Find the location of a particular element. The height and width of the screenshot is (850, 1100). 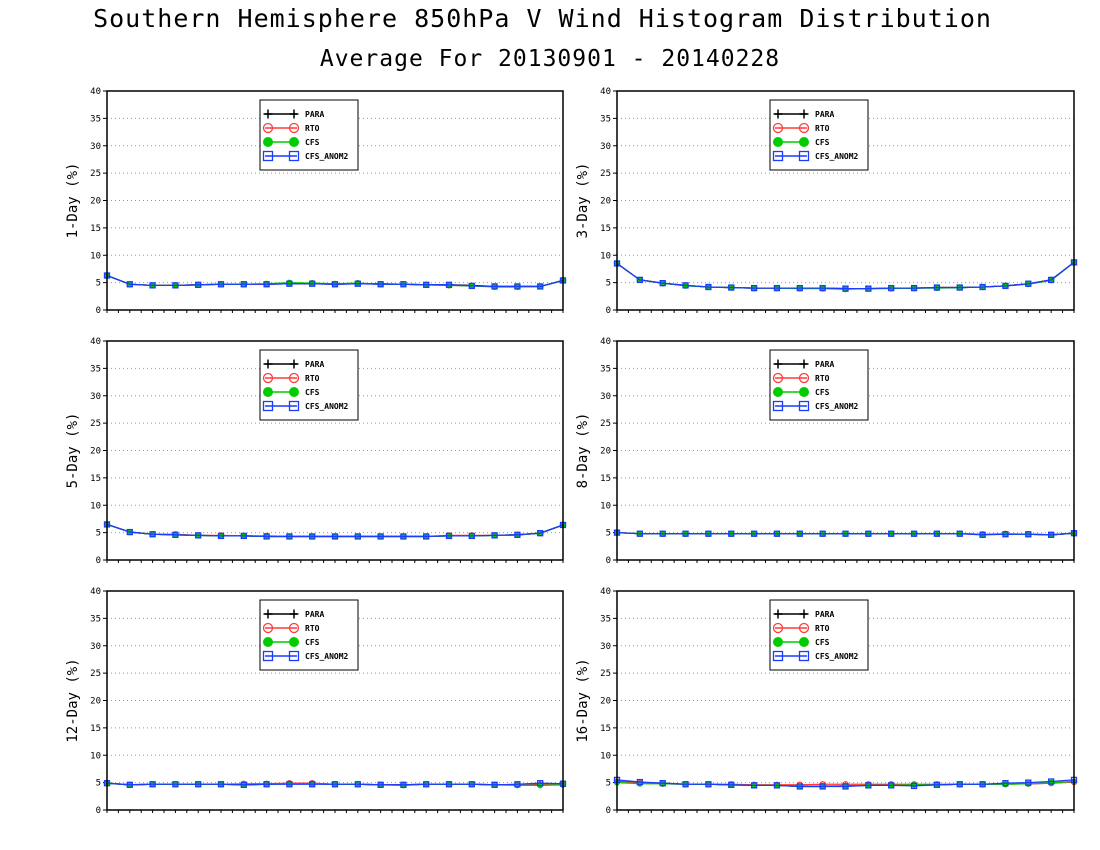

y-axis-label: 8-Day (%) is located at coordinates (583, 451).